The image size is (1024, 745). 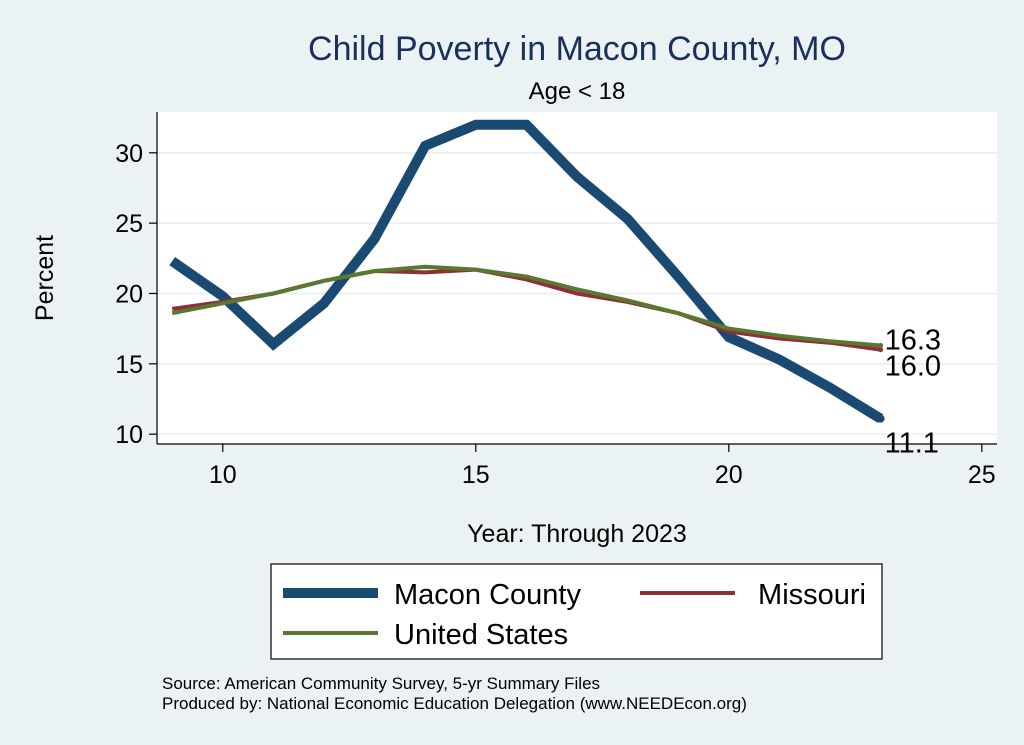 I want to click on y-tick-label: 20, so click(x=129, y=294).